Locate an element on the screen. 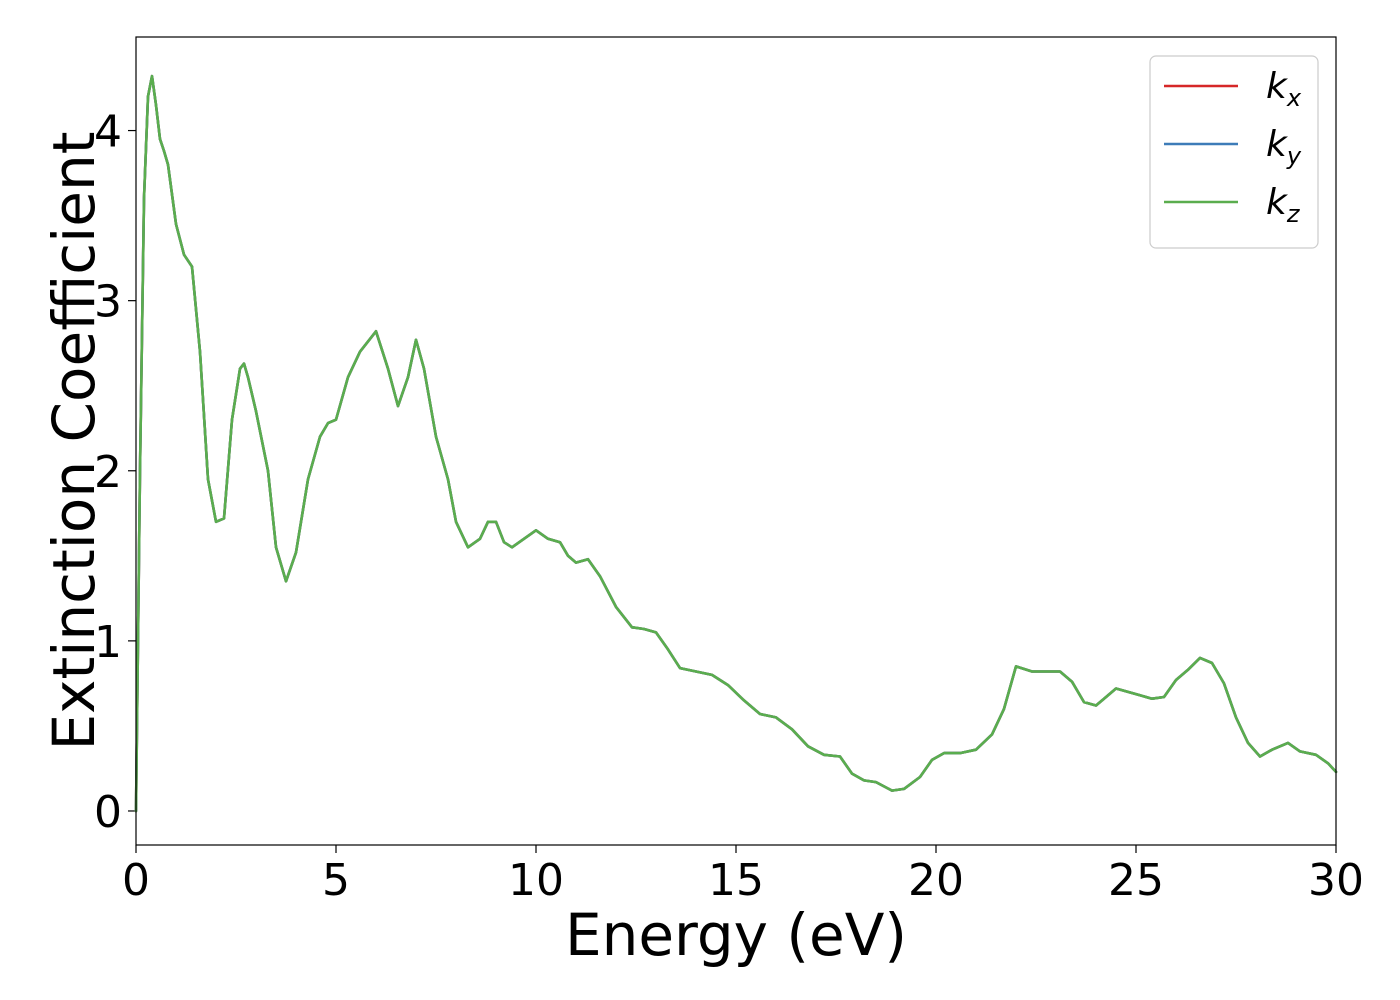  y-tick-label: 0 is located at coordinates (108, 812).